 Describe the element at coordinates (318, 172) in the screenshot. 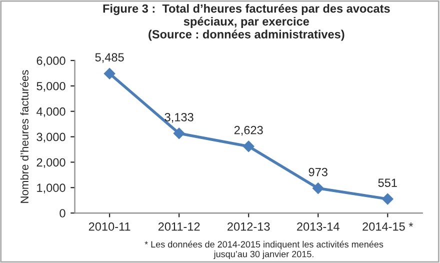

I see `text: 973` at that location.